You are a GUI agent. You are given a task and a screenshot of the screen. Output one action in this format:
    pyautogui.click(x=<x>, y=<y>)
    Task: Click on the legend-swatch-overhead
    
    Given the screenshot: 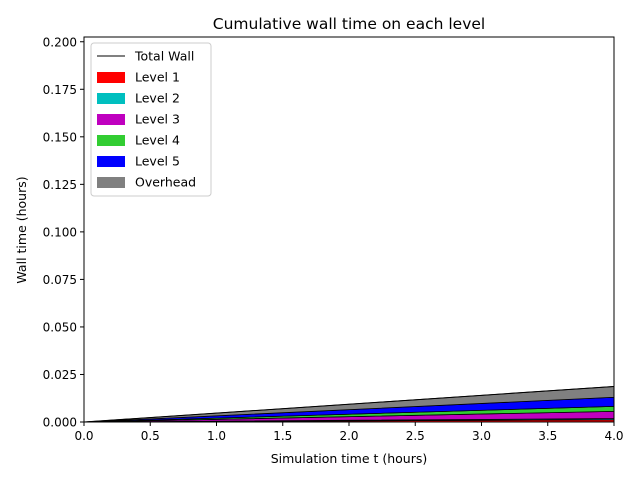 What is the action you would take?
    pyautogui.click(x=111, y=182)
    